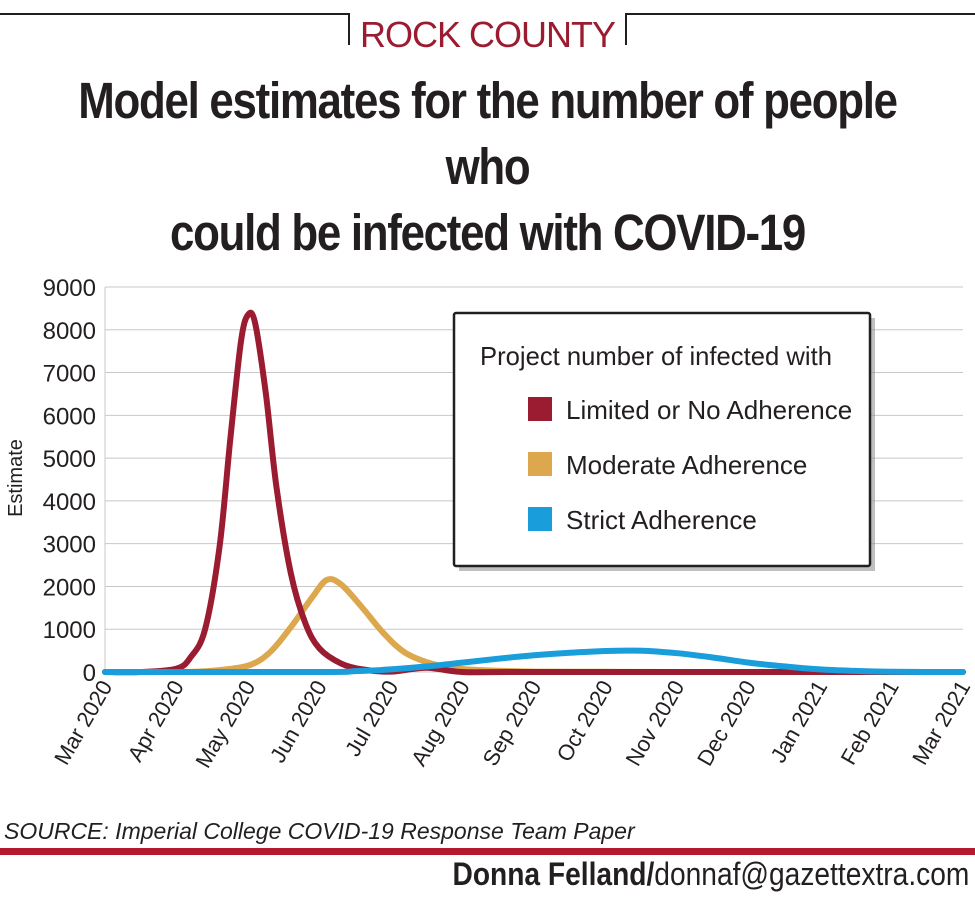 This screenshot has height=900, width=975. I want to click on legend-title: Project number of infected with, so click(656, 356).